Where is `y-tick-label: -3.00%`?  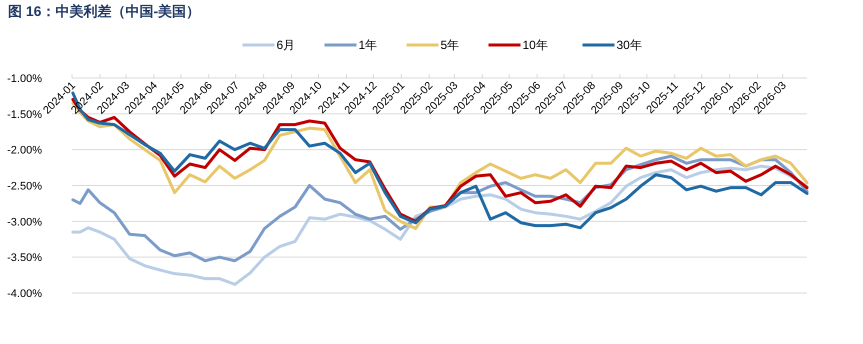
y-tick-label: -3.00% is located at coordinates (24, 222).